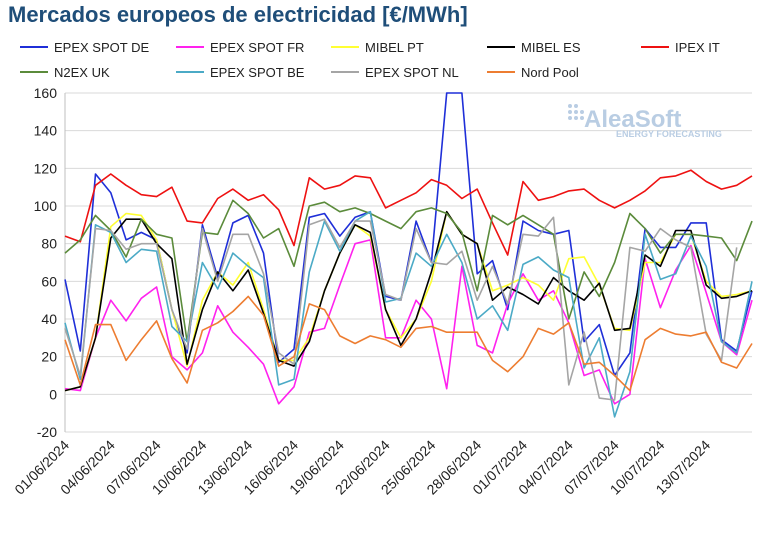 This screenshot has width=768, height=535. Describe the element at coordinates (82, 72) in the screenshot. I see `legend-label: N2EX UK` at that location.